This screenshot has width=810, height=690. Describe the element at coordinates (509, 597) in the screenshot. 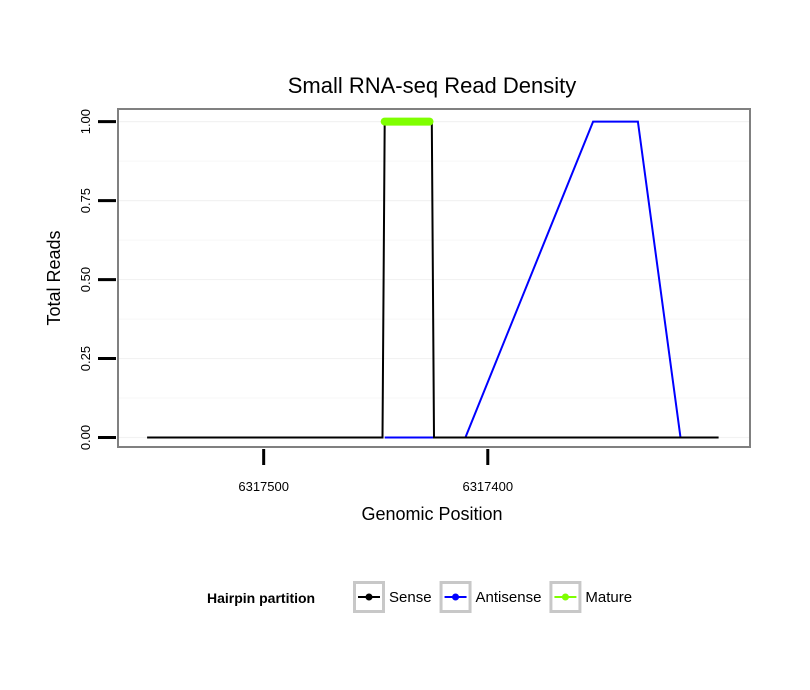

I see `legend-label: Antisense` at that location.